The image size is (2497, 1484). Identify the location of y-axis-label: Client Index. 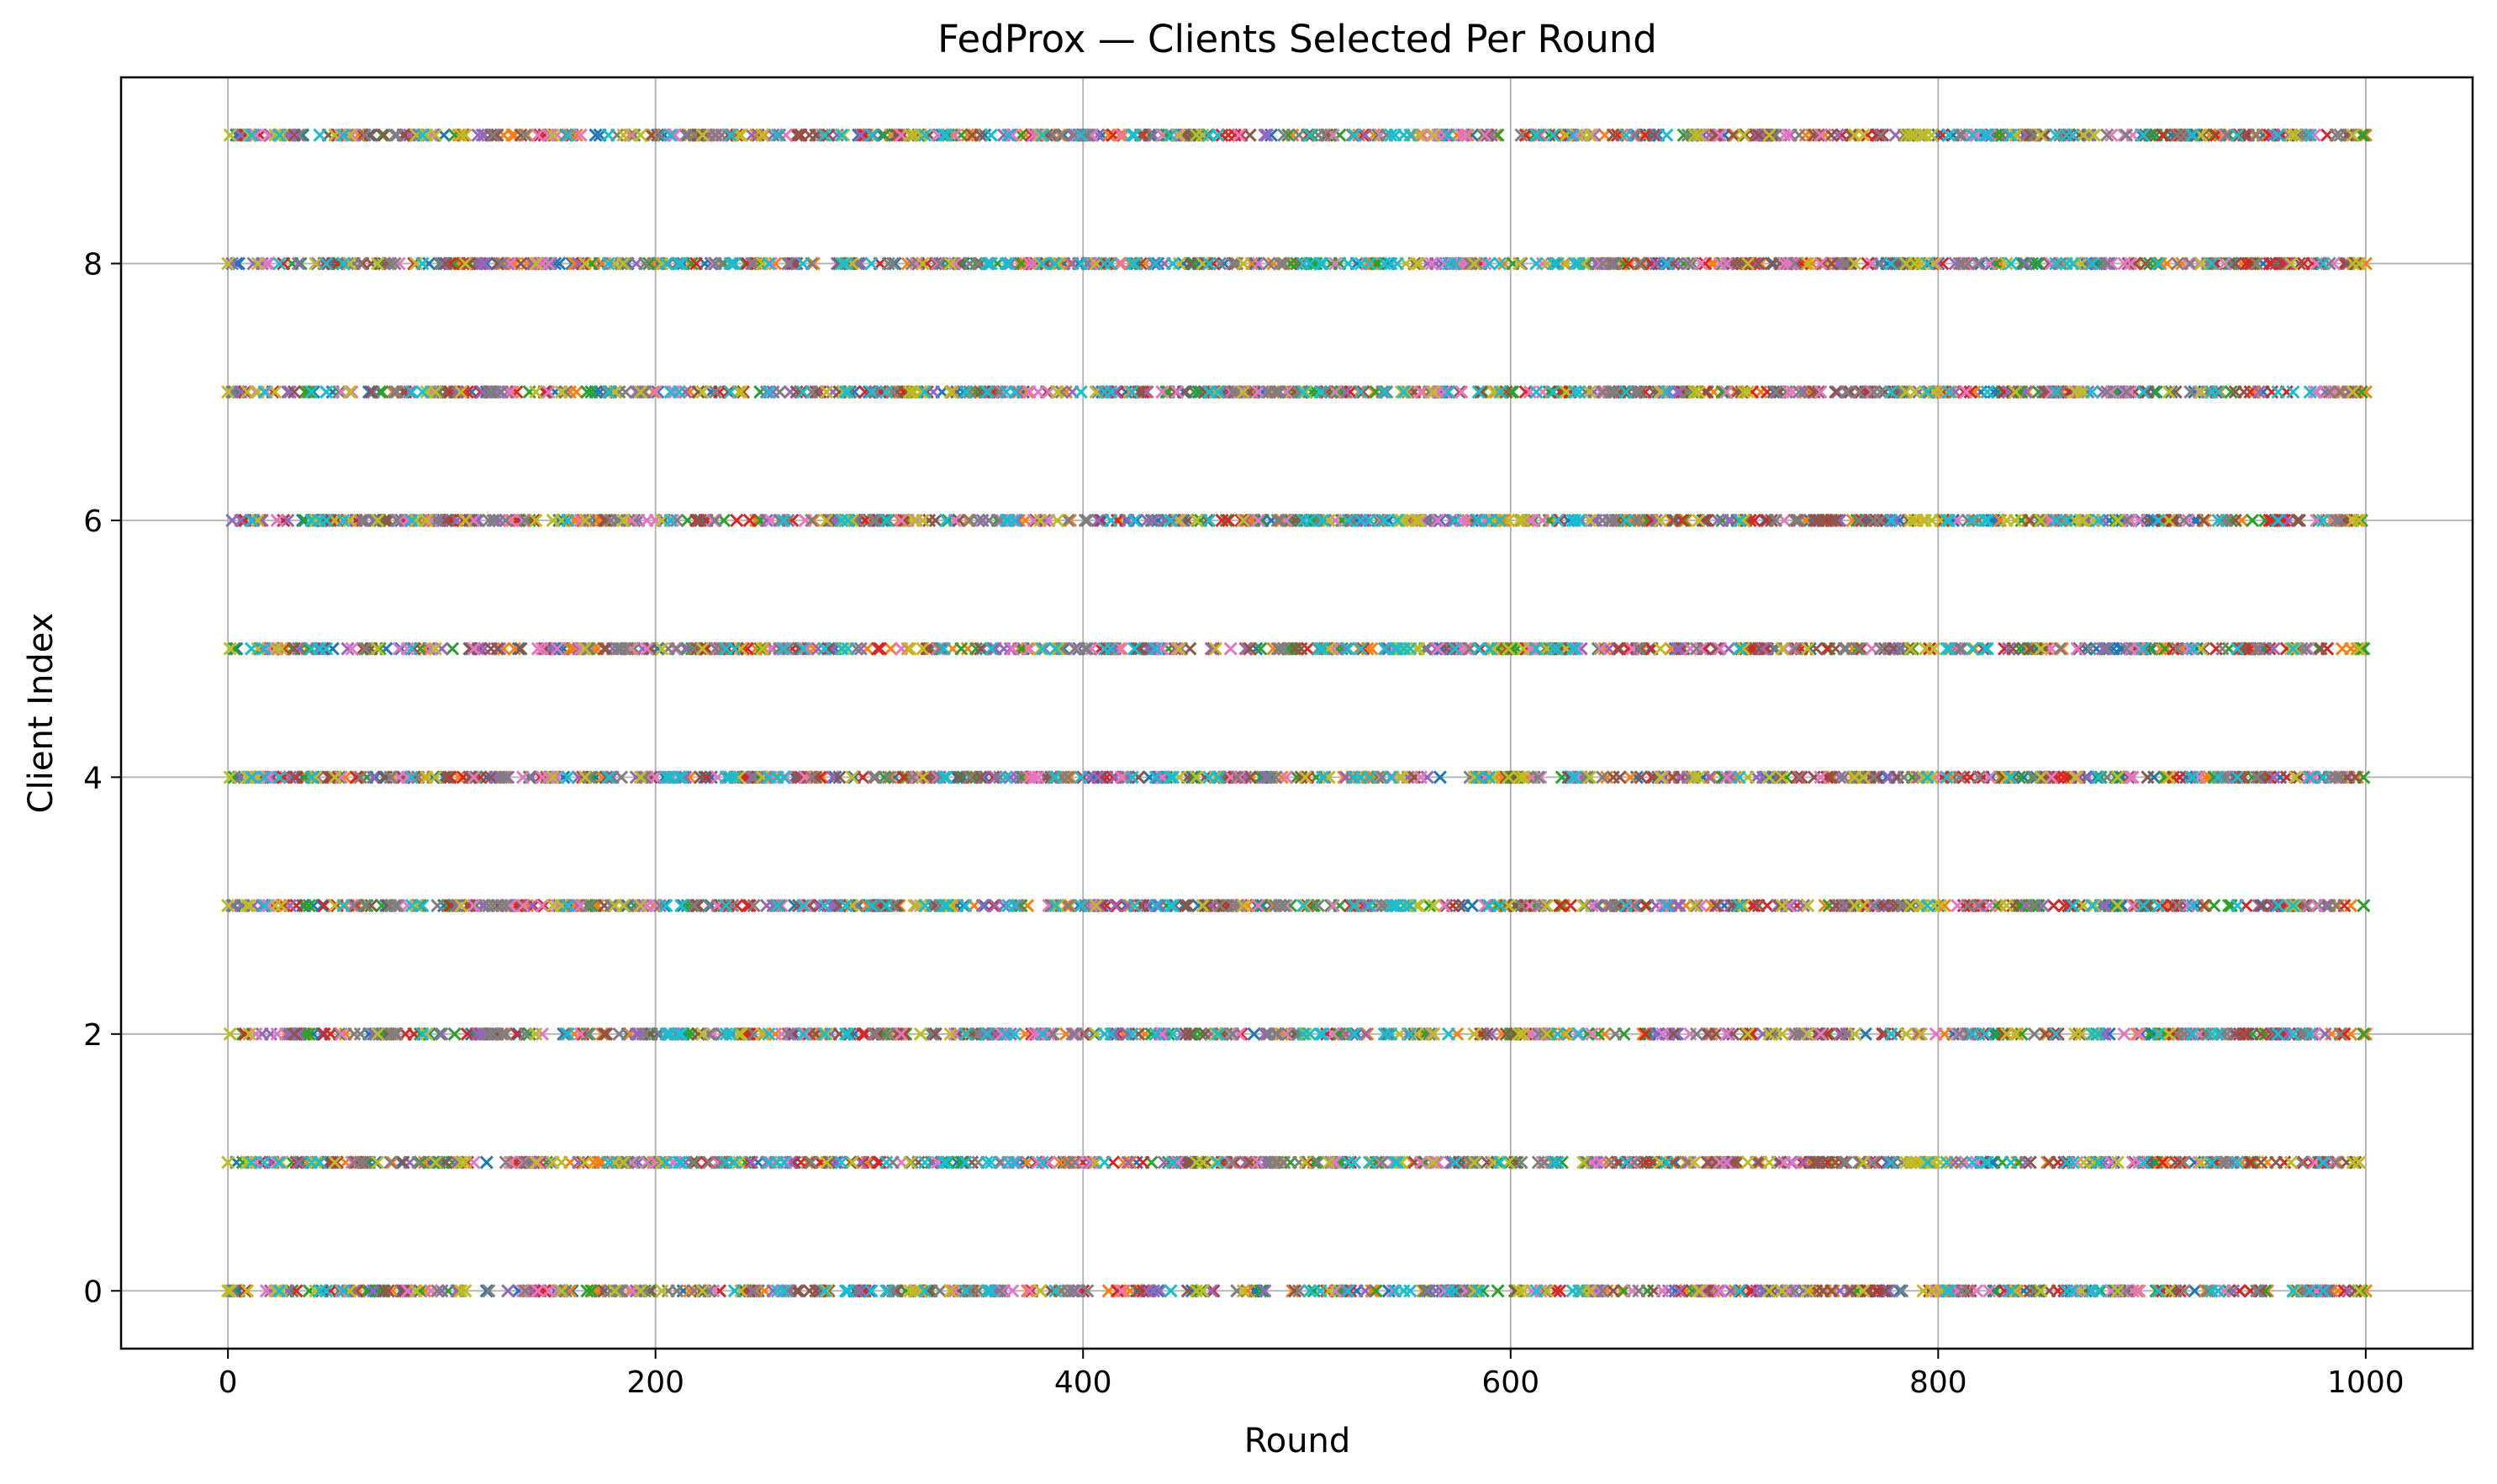
(41, 713).